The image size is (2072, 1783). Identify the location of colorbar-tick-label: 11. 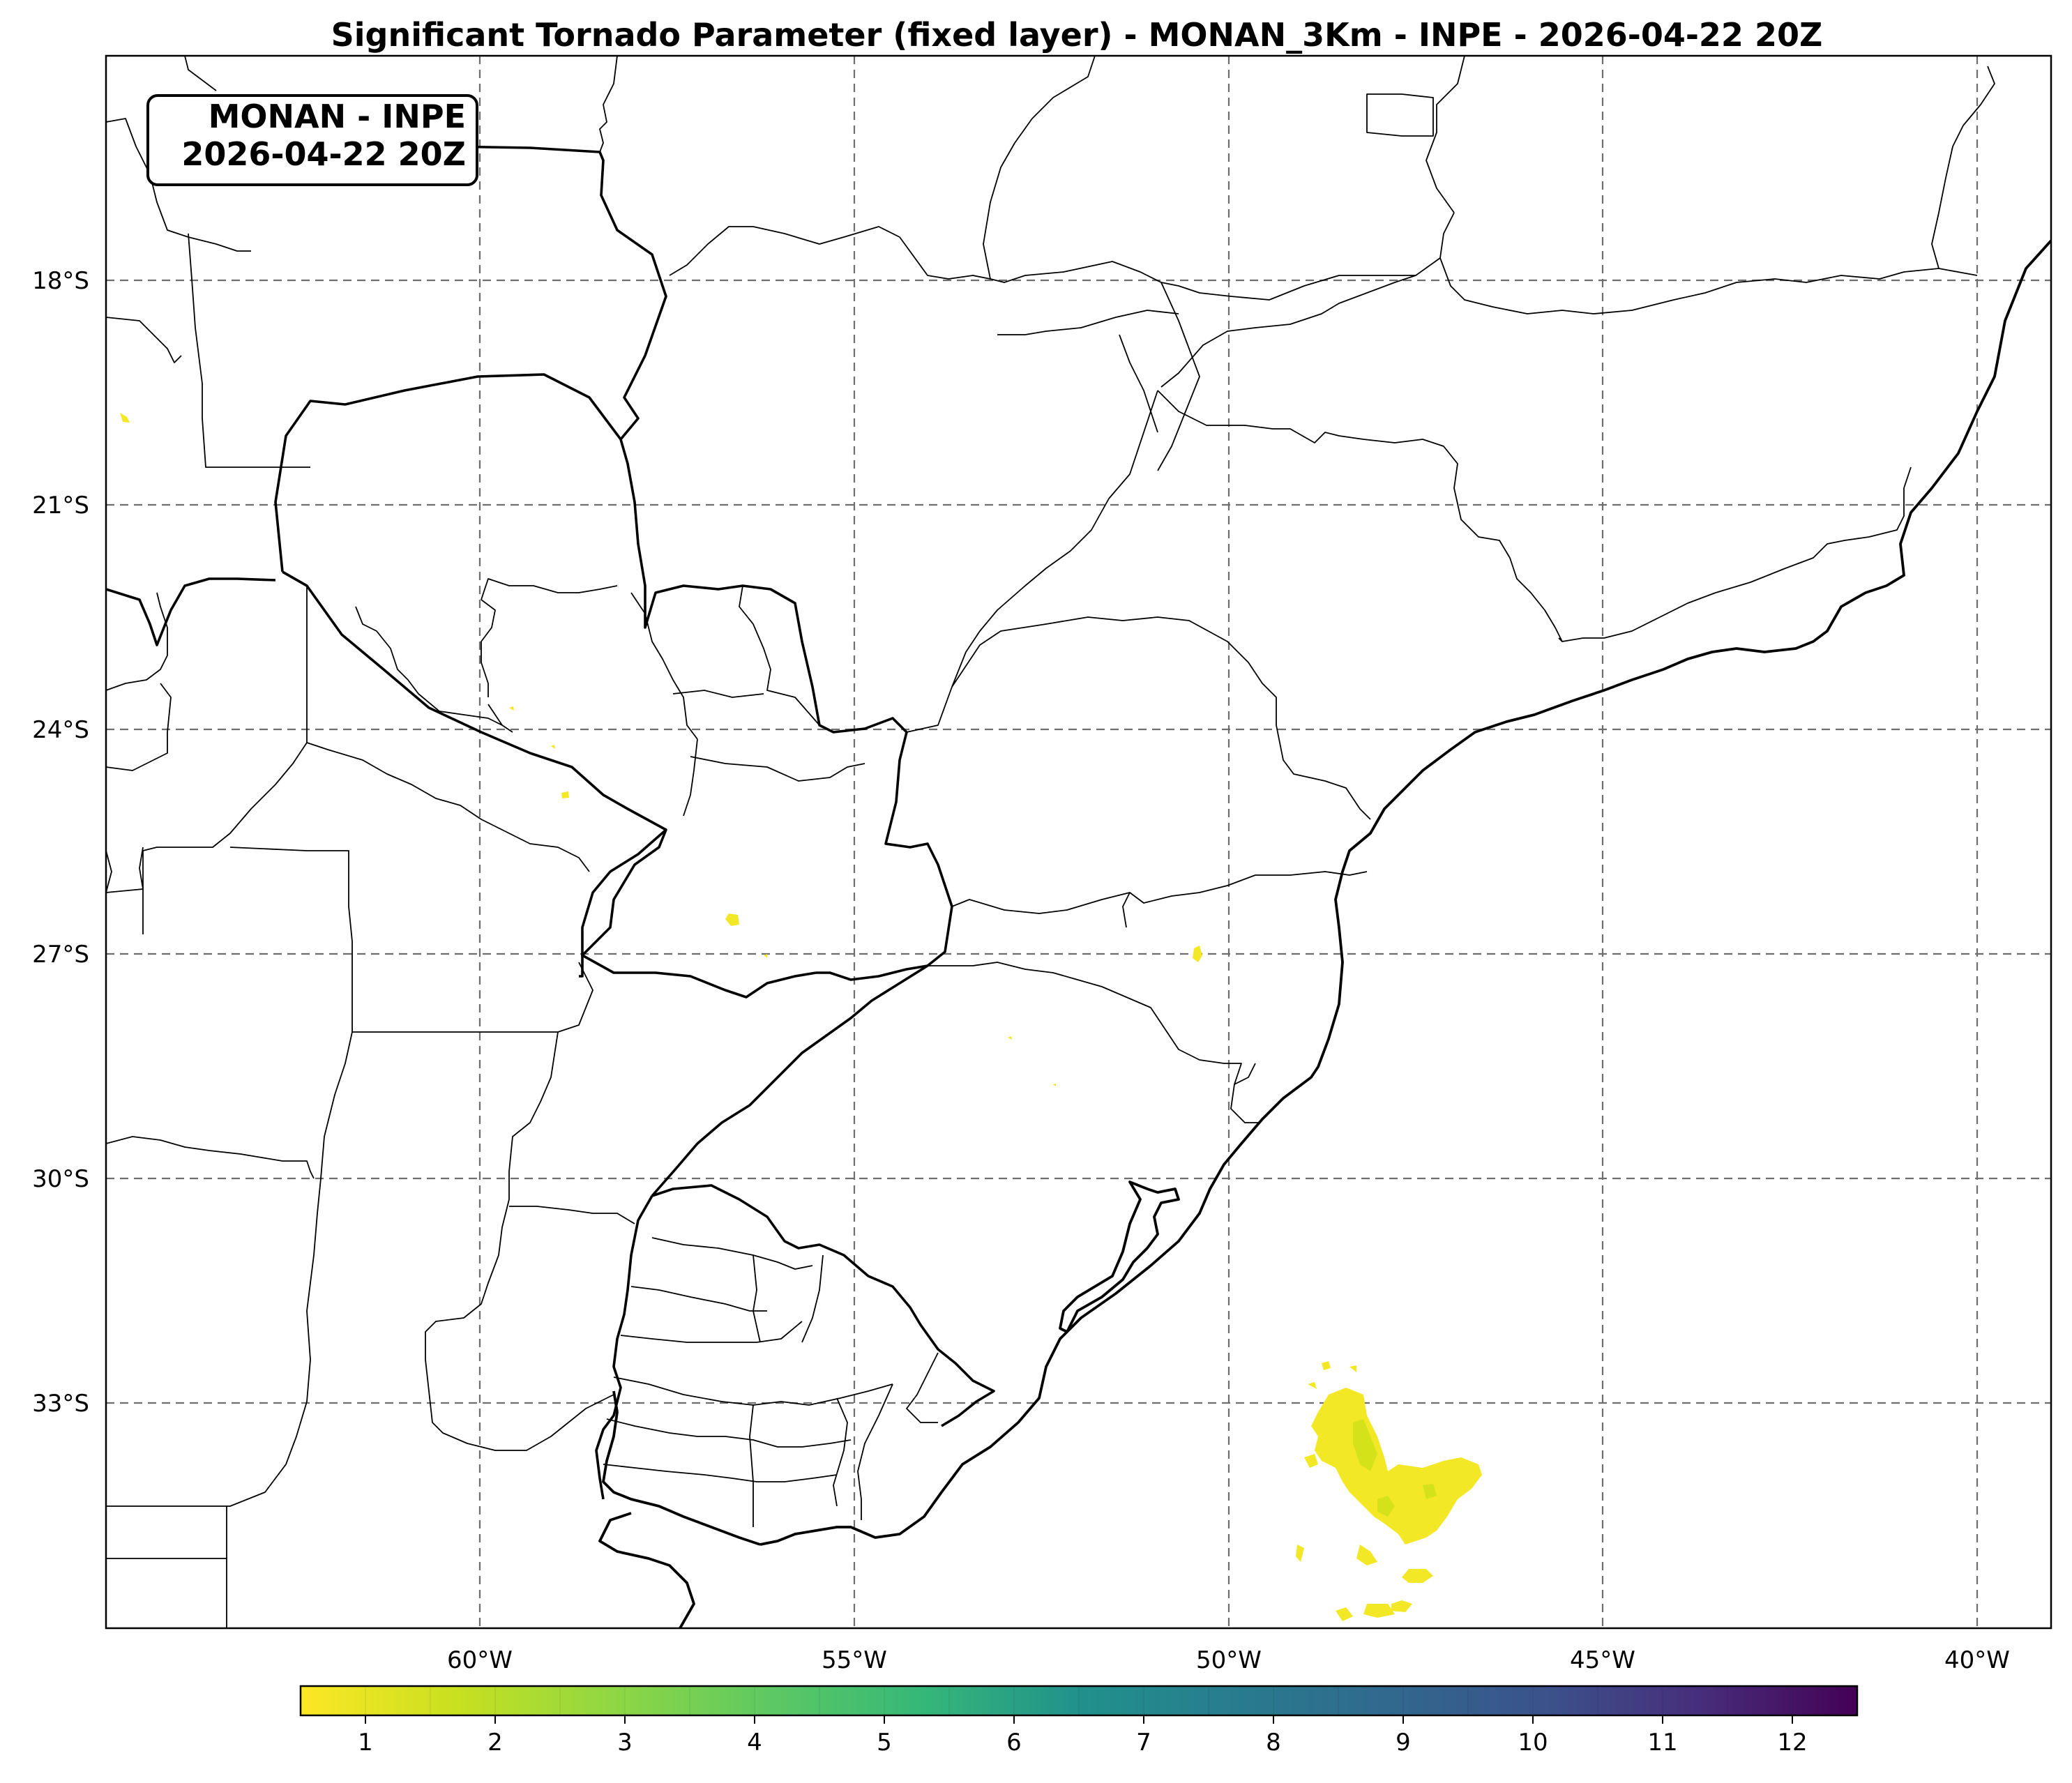
(1662, 1743).